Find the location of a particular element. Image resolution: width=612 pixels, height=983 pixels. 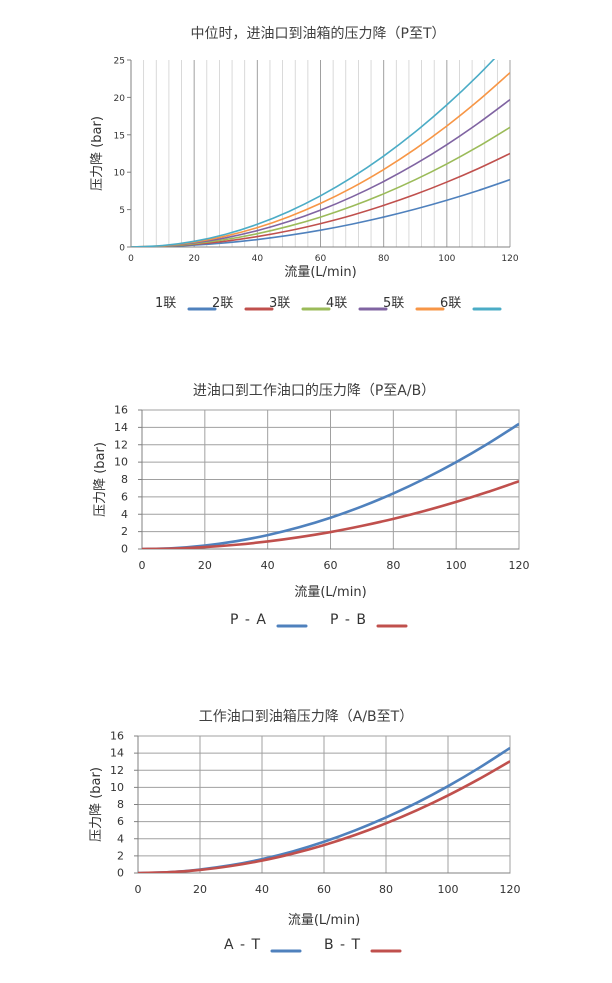

chart1-x-tick-label: 80 is located at coordinates (384, 259).